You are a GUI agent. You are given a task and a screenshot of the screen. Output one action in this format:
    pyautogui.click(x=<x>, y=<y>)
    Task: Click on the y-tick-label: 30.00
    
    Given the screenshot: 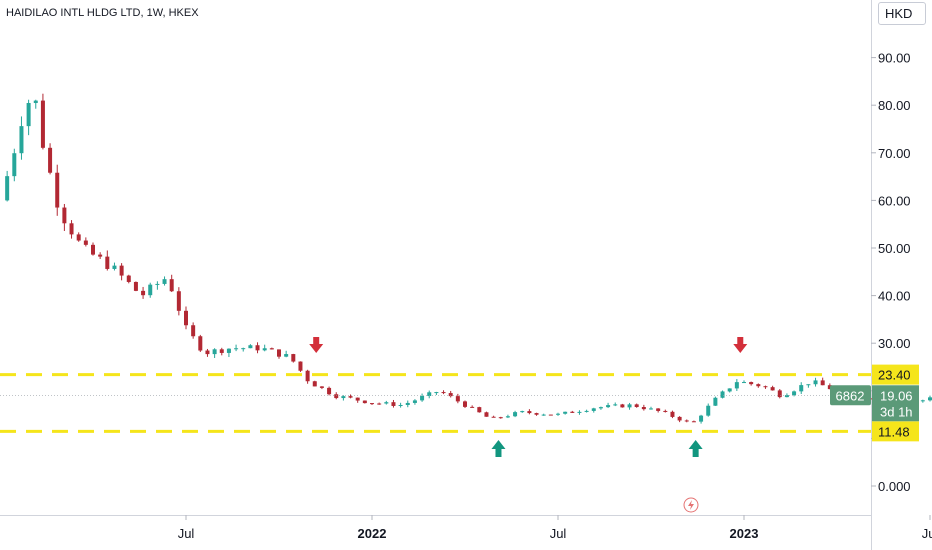 What is the action you would take?
    pyautogui.click(x=894, y=343)
    